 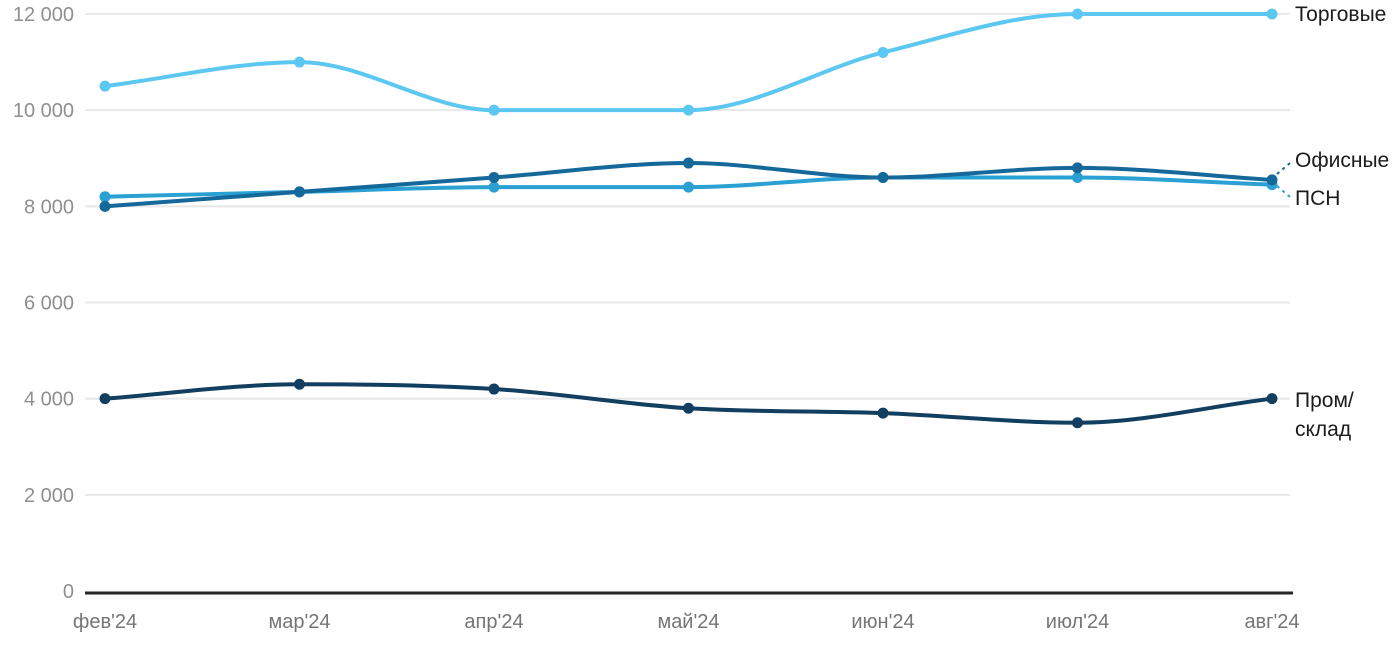 What do you see at coordinates (49, 207) in the screenshot?
I see `y-axis-tick-label: 8 000` at bounding box center [49, 207].